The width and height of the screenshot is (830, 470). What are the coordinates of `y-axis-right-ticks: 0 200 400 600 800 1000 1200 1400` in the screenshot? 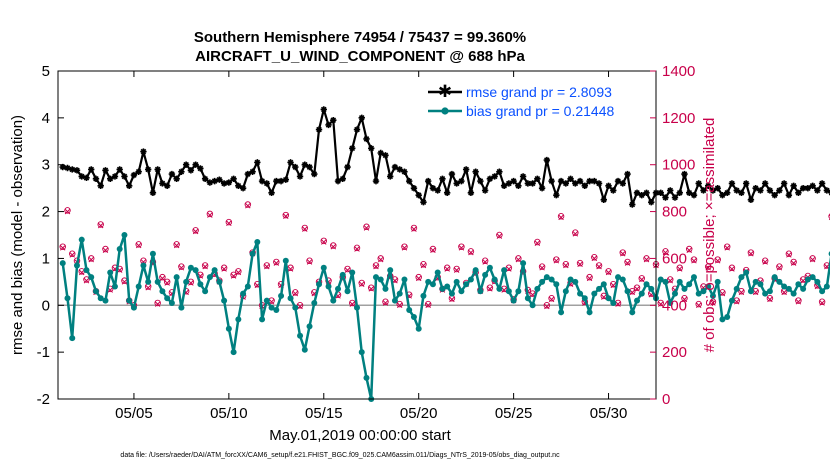 It's located at (672, 235).